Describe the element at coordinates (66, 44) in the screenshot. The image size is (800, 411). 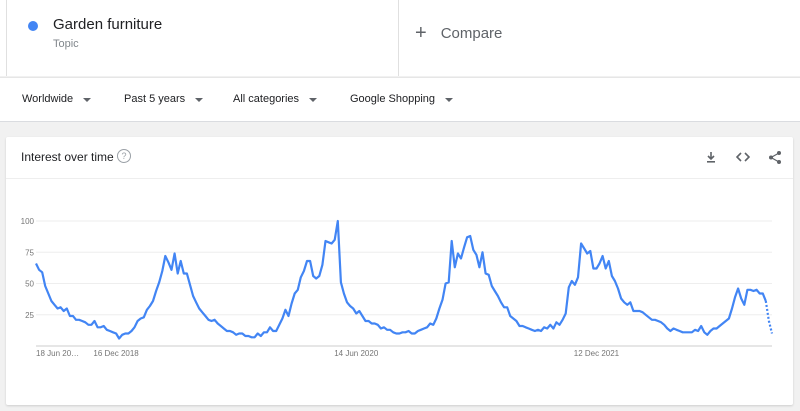
I see `search-term-type: Topic` at that location.